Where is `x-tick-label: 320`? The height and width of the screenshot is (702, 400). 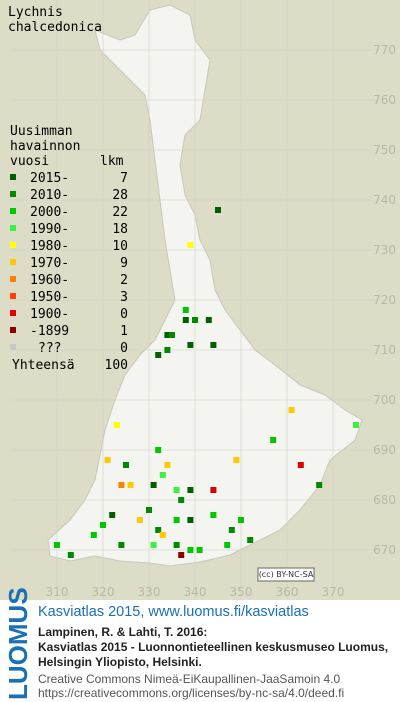
x-tick-label: 320 is located at coordinates (103, 592).